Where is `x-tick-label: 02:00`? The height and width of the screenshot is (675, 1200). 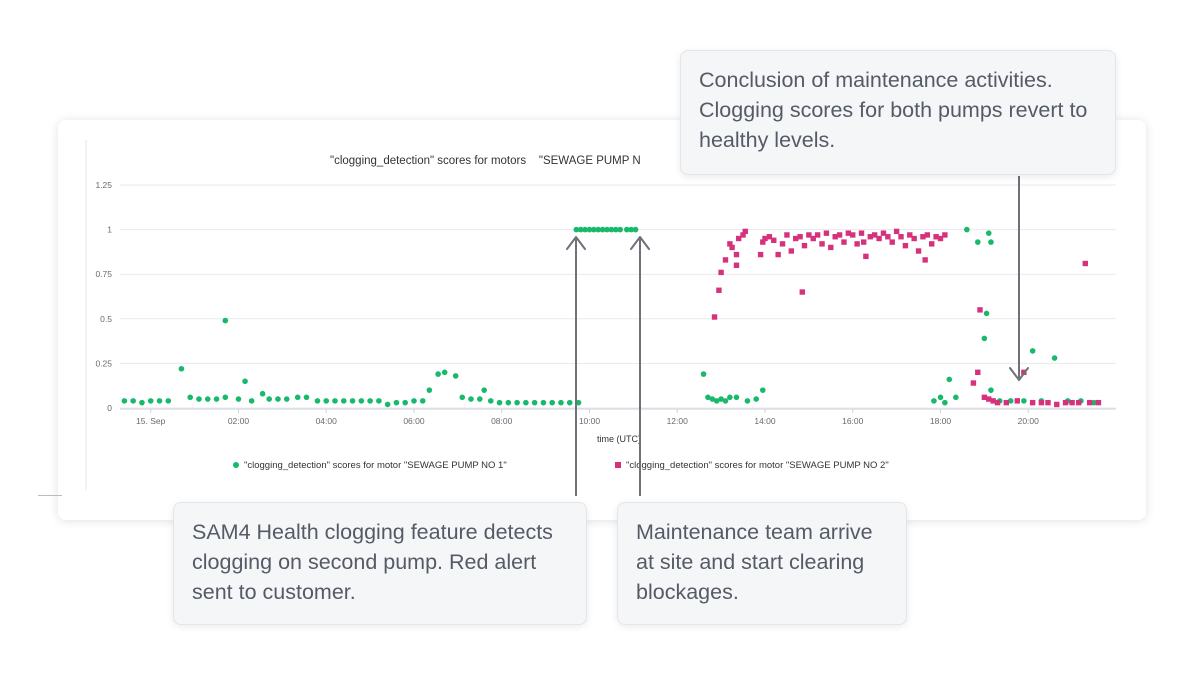
x-tick-label: 02:00 is located at coordinates (239, 421).